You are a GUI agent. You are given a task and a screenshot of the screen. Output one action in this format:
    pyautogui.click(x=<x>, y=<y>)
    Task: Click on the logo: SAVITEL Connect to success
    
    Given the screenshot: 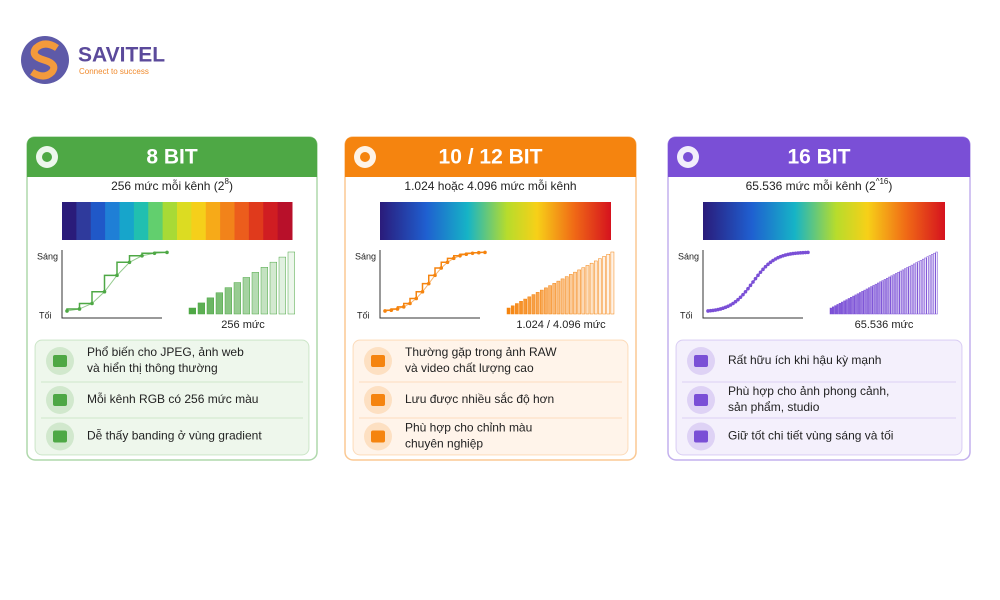 What is the action you would take?
    pyautogui.click(x=93, y=60)
    